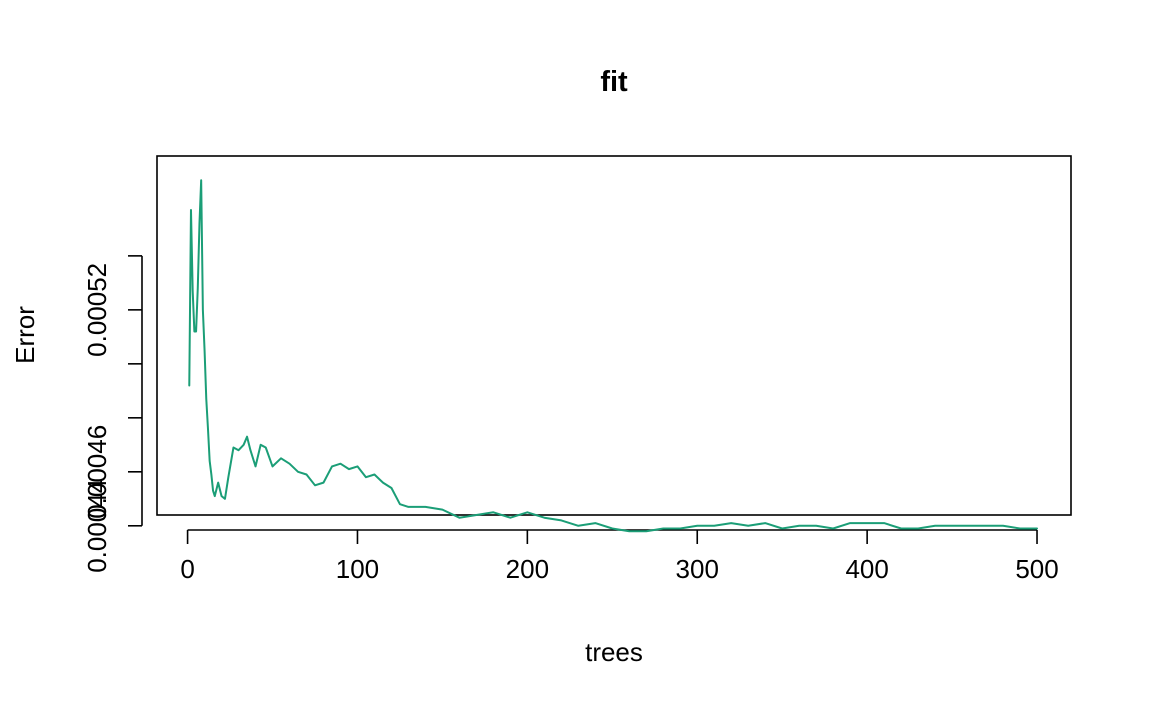 This screenshot has width=1152, height=711. What do you see at coordinates (97, 310) in the screenshot?
I see `y-tick-label: 0.00052` at bounding box center [97, 310].